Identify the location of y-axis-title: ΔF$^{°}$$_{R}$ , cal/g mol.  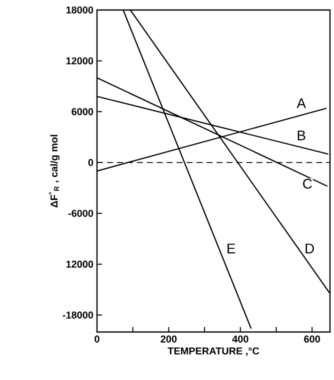
(54, 171).